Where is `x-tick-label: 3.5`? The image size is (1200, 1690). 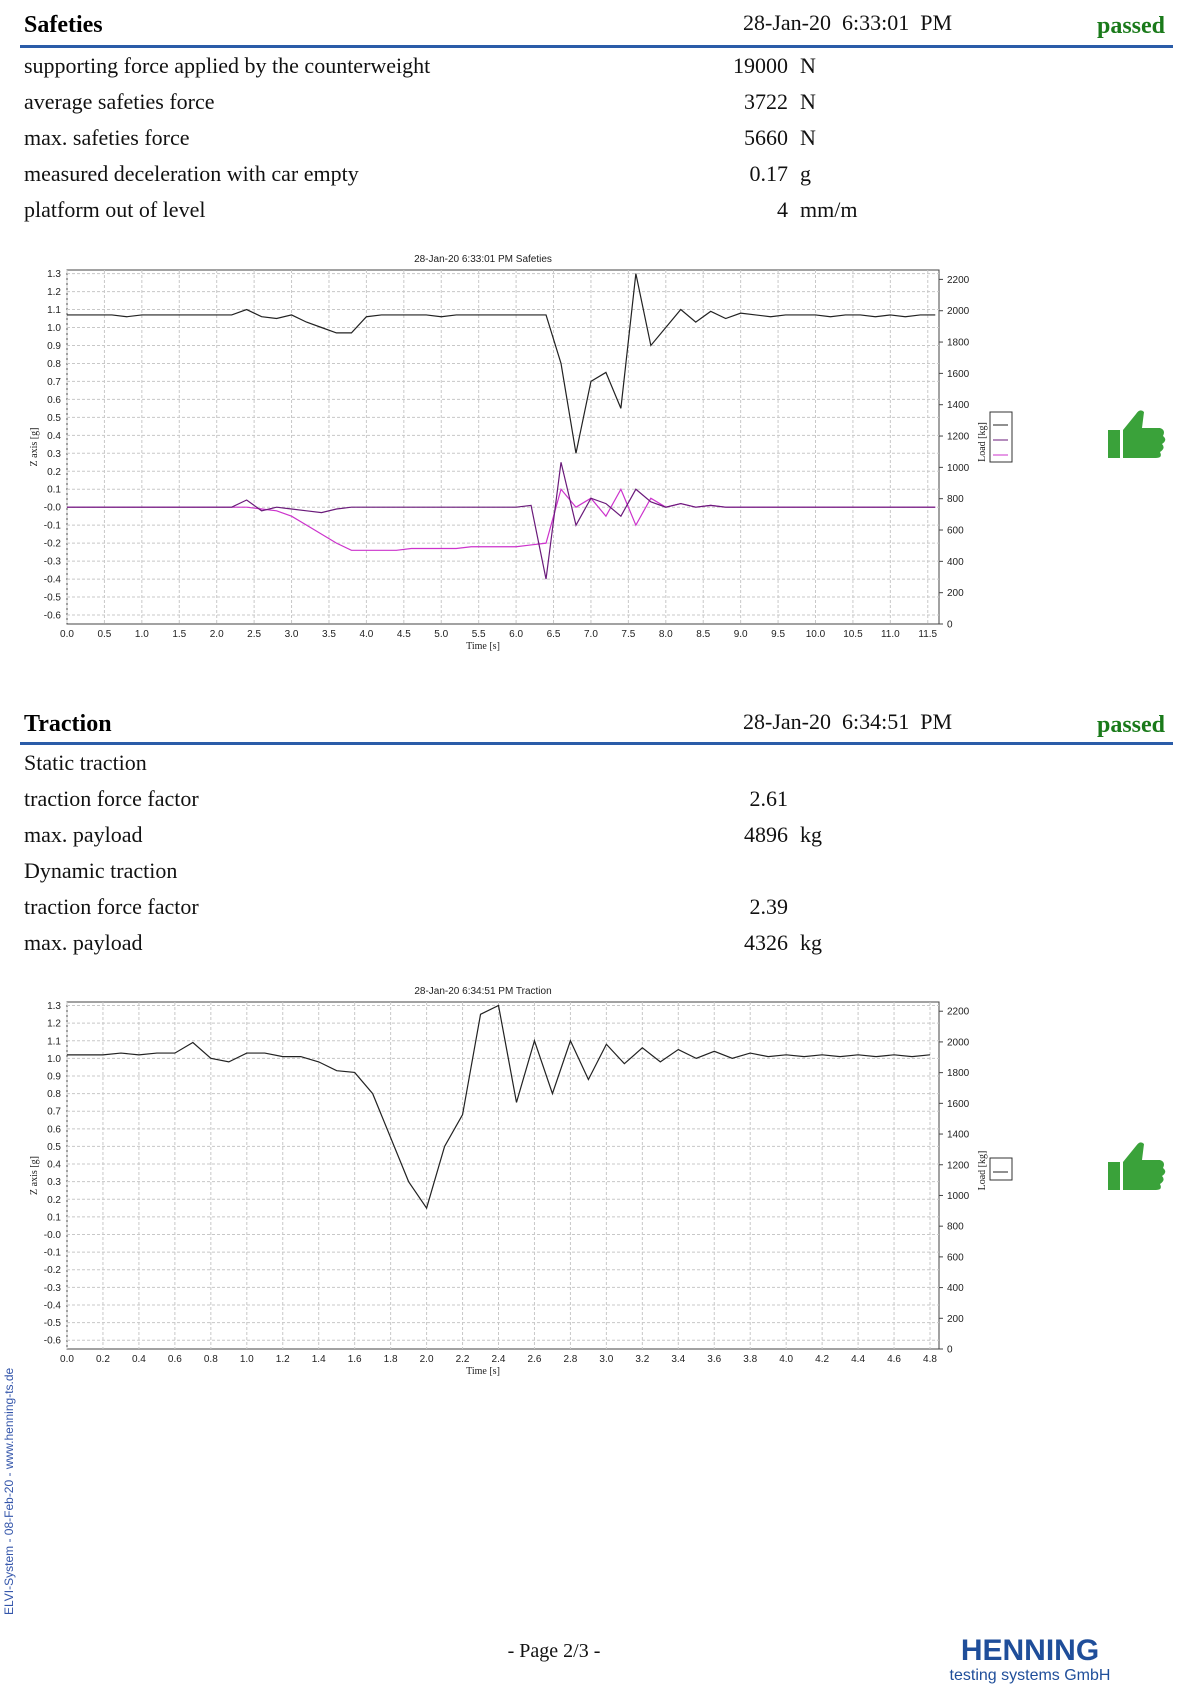
x-tick-label: 3.5 is located at coordinates (329, 634).